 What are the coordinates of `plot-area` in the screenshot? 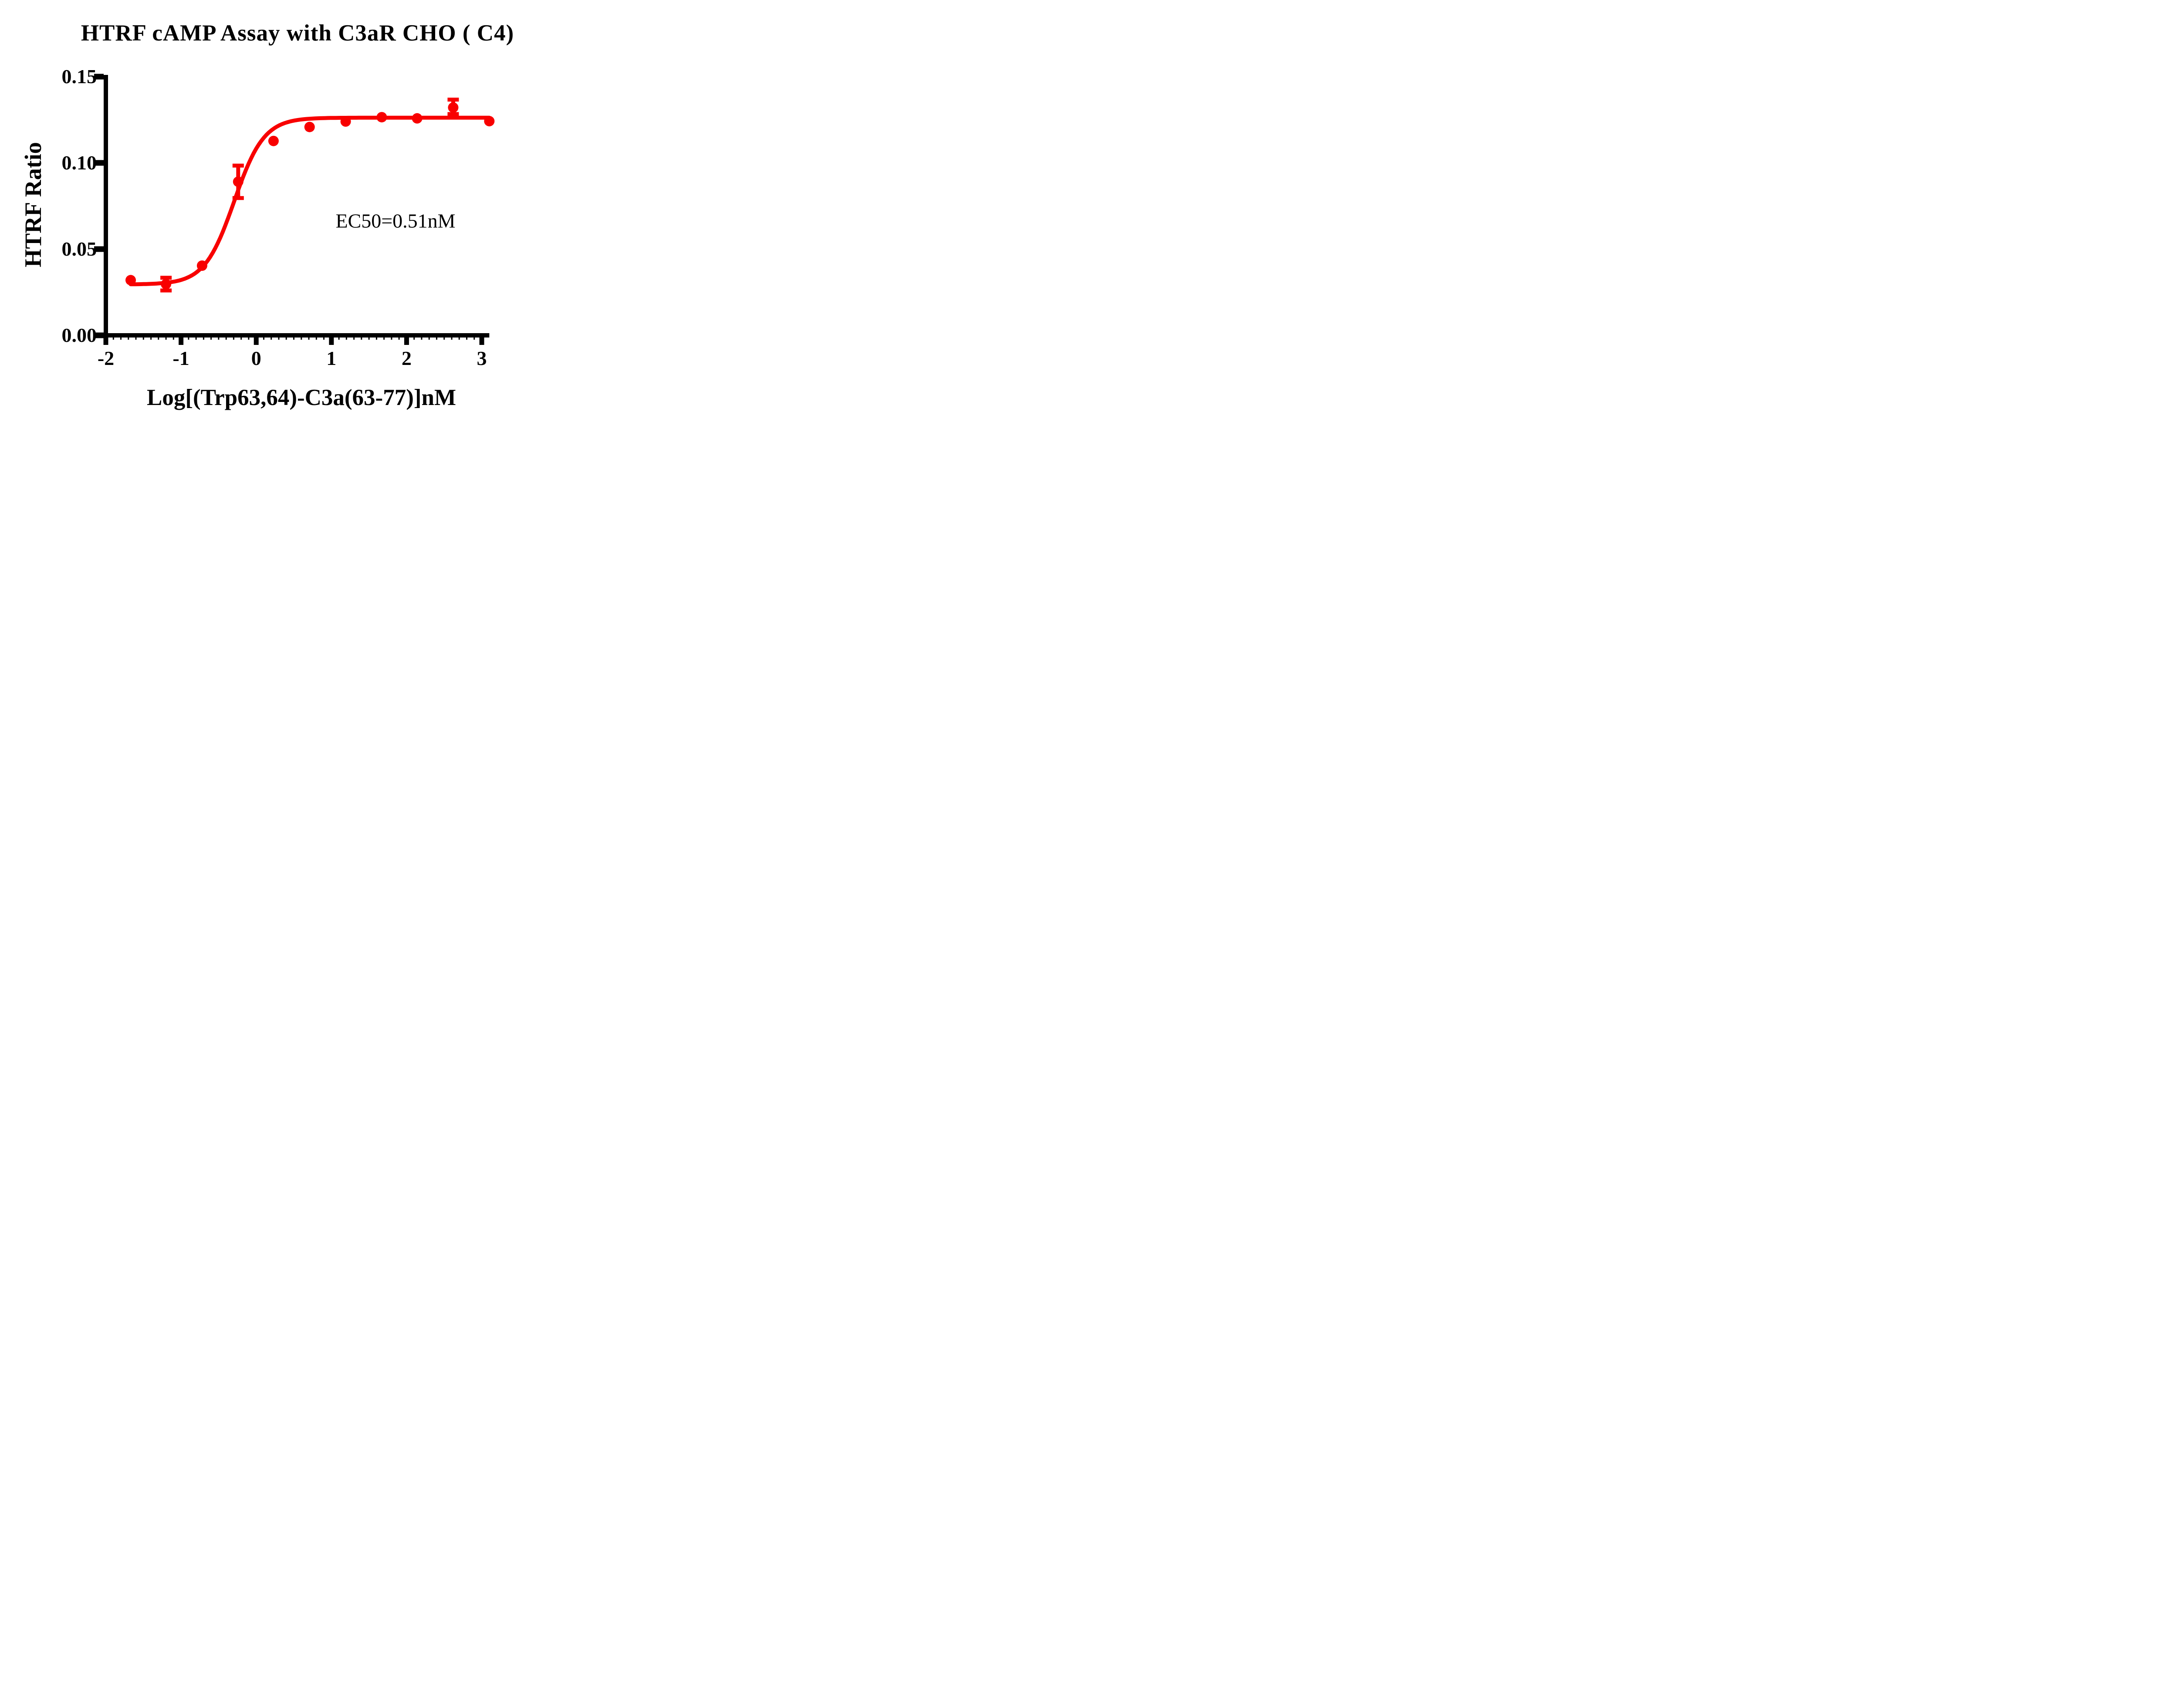 It's located at (294, 209).